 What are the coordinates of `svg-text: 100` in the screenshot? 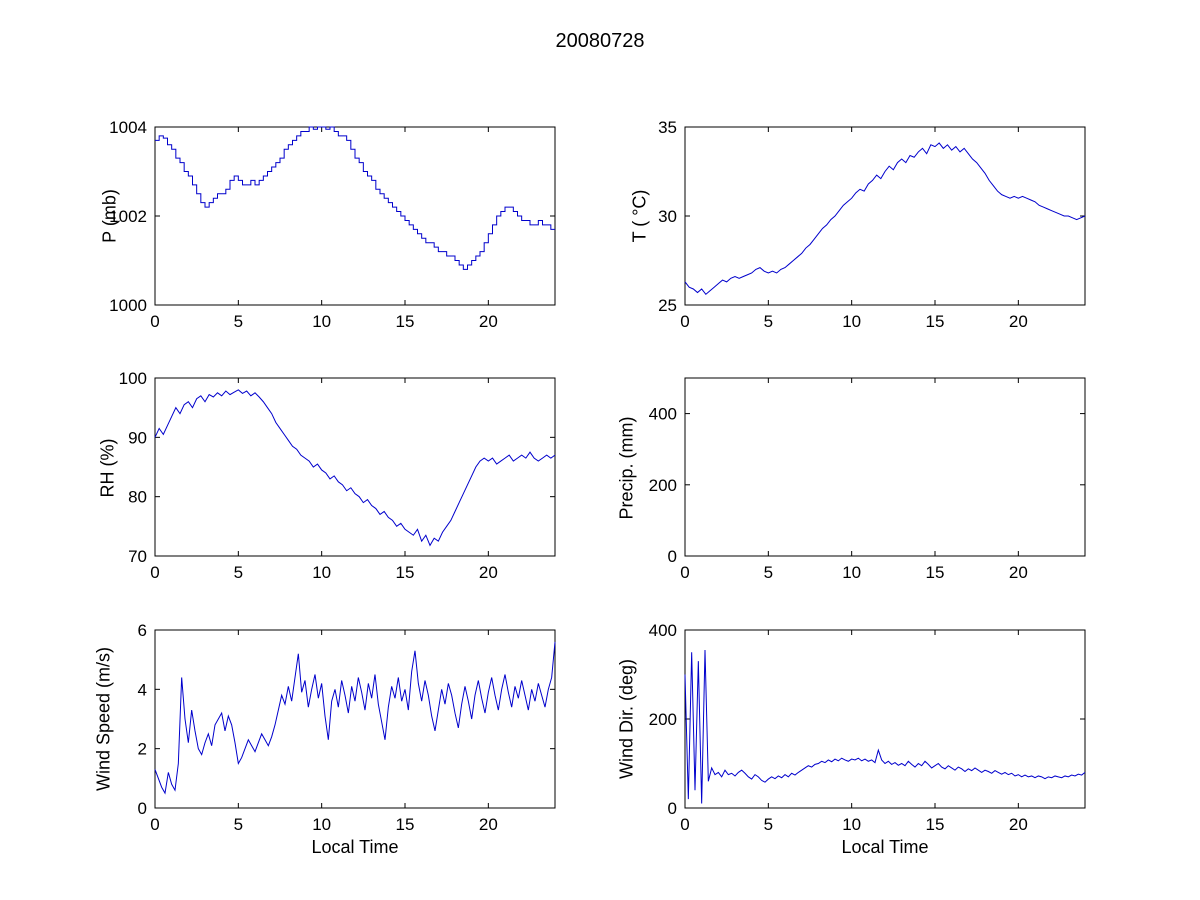 It's located at (133, 378).